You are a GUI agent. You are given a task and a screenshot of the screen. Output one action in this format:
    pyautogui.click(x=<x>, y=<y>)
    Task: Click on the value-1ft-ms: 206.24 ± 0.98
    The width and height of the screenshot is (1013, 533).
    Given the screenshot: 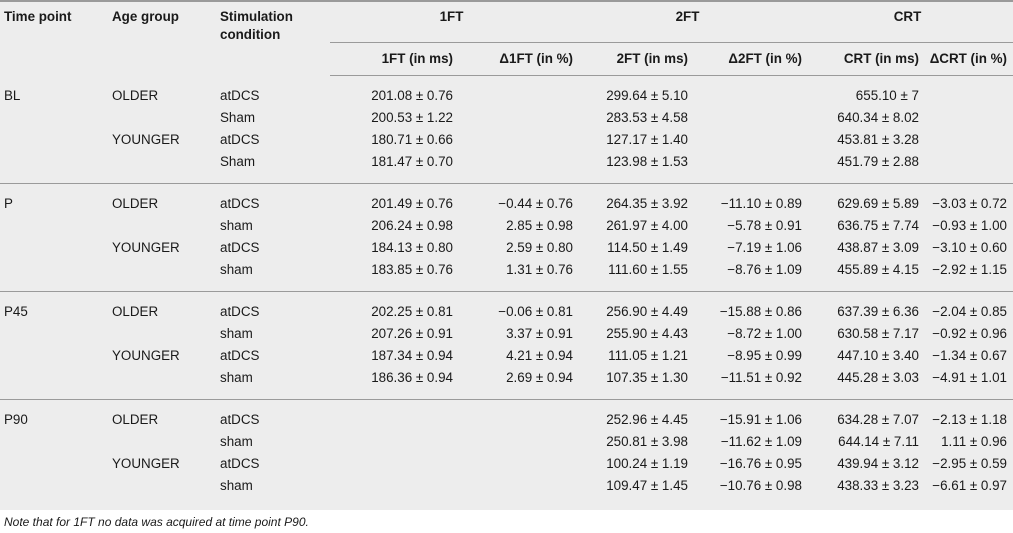 What is the action you would take?
    pyautogui.click(x=412, y=225)
    